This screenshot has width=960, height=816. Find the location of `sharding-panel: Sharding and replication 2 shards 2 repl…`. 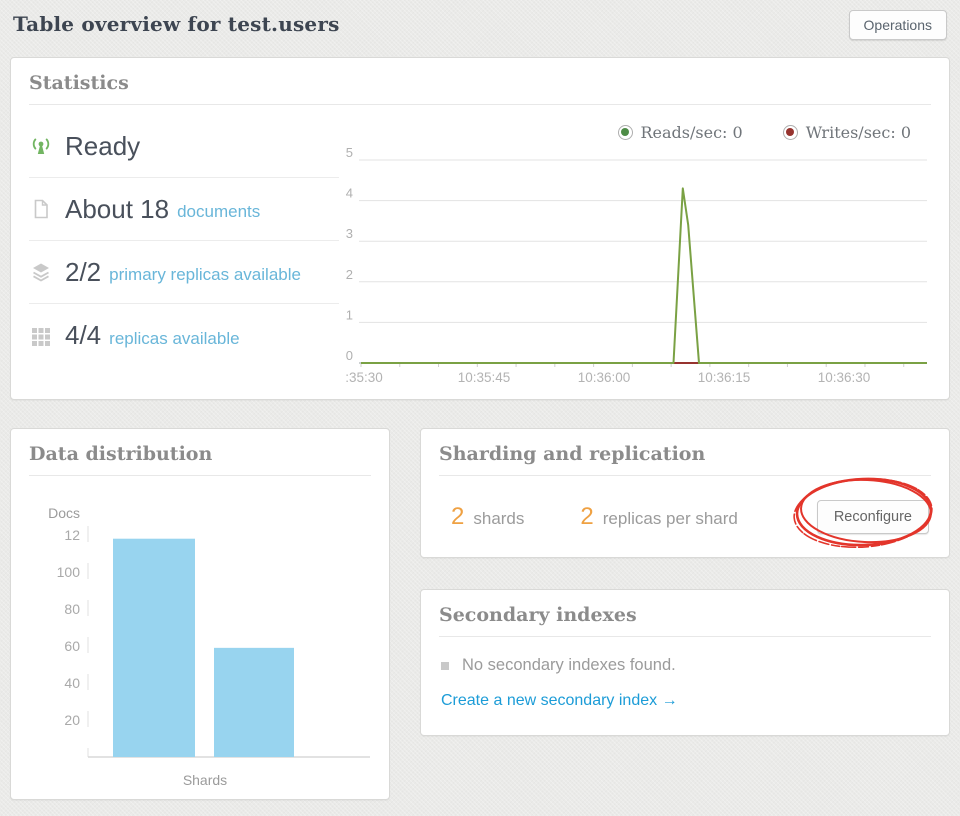

sharding-panel: Sharding and replication 2 shards 2 repl… is located at coordinates (685, 493).